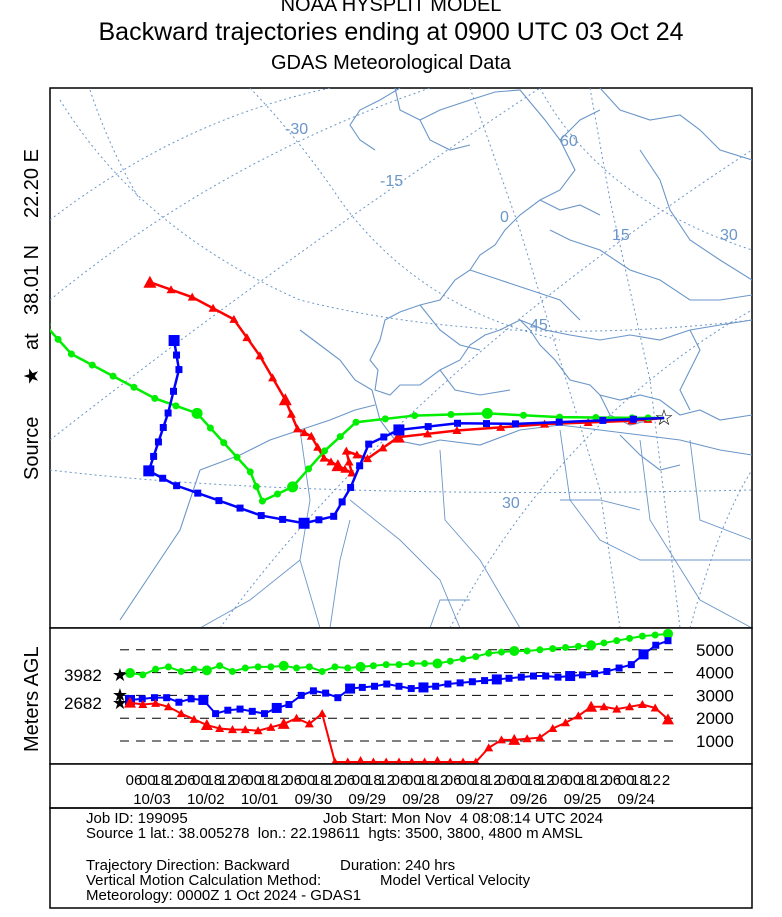 The image size is (782, 917). I want to click on height-gridlines, so click(398, 695).